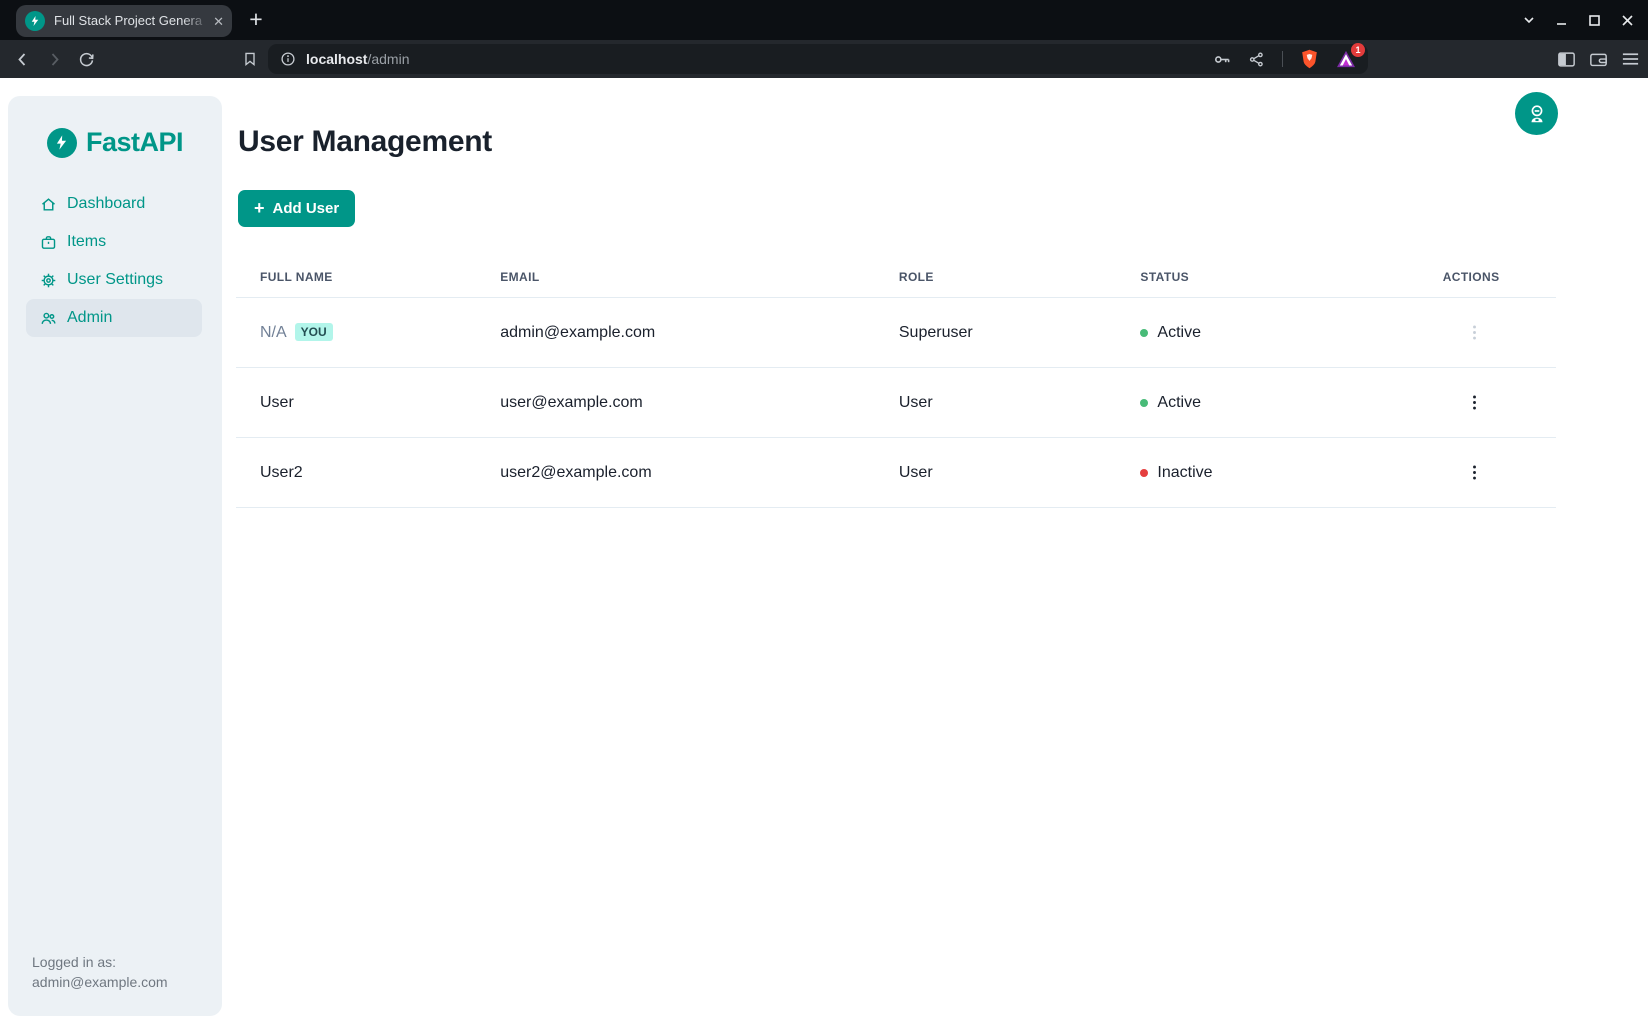 The height and width of the screenshot is (1025, 1648). Describe the element at coordinates (277, 402) in the screenshot. I see `user-full-name: User` at that location.